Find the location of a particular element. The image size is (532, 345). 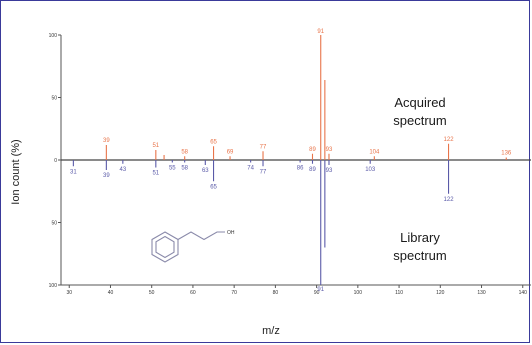

annotation-library-line2: spectrum is located at coordinates (419, 255).